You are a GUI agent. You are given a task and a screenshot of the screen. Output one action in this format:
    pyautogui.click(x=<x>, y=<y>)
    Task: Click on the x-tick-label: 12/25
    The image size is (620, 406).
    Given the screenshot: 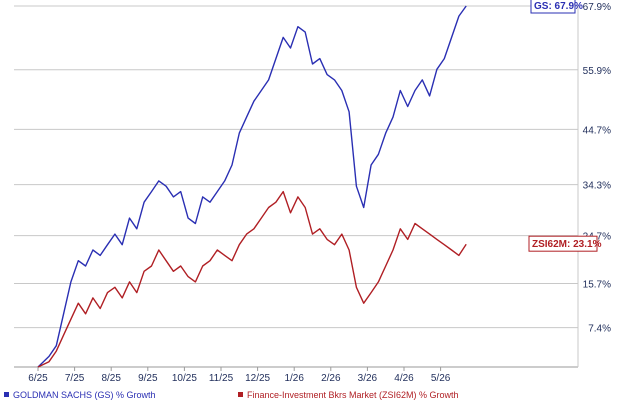 What is the action you would take?
    pyautogui.click(x=257, y=378)
    